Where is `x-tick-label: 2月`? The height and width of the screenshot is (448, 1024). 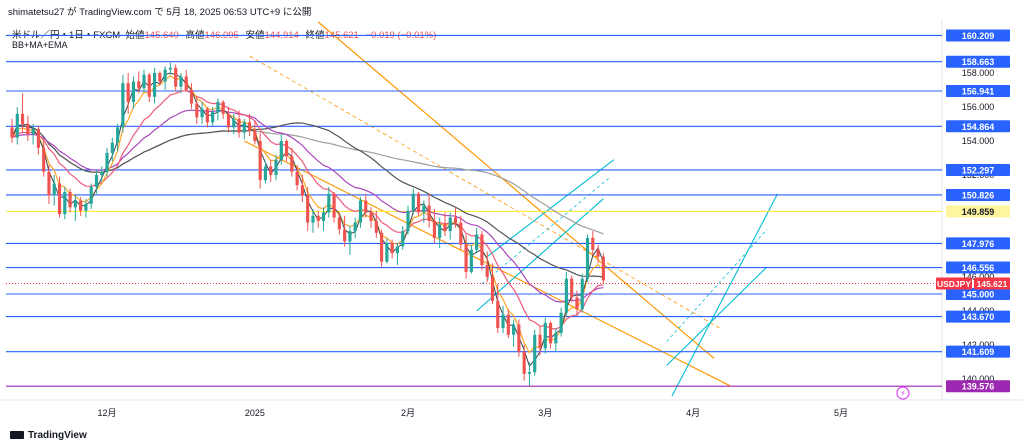
x-tick-label: 2月 is located at coordinates (408, 413).